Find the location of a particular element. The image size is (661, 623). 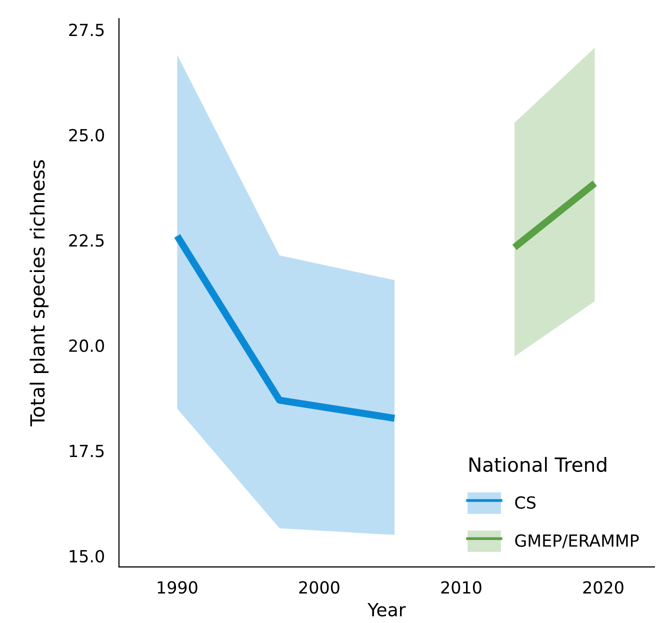

y-tick-label: 15.0 is located at coordinates (87, 556).